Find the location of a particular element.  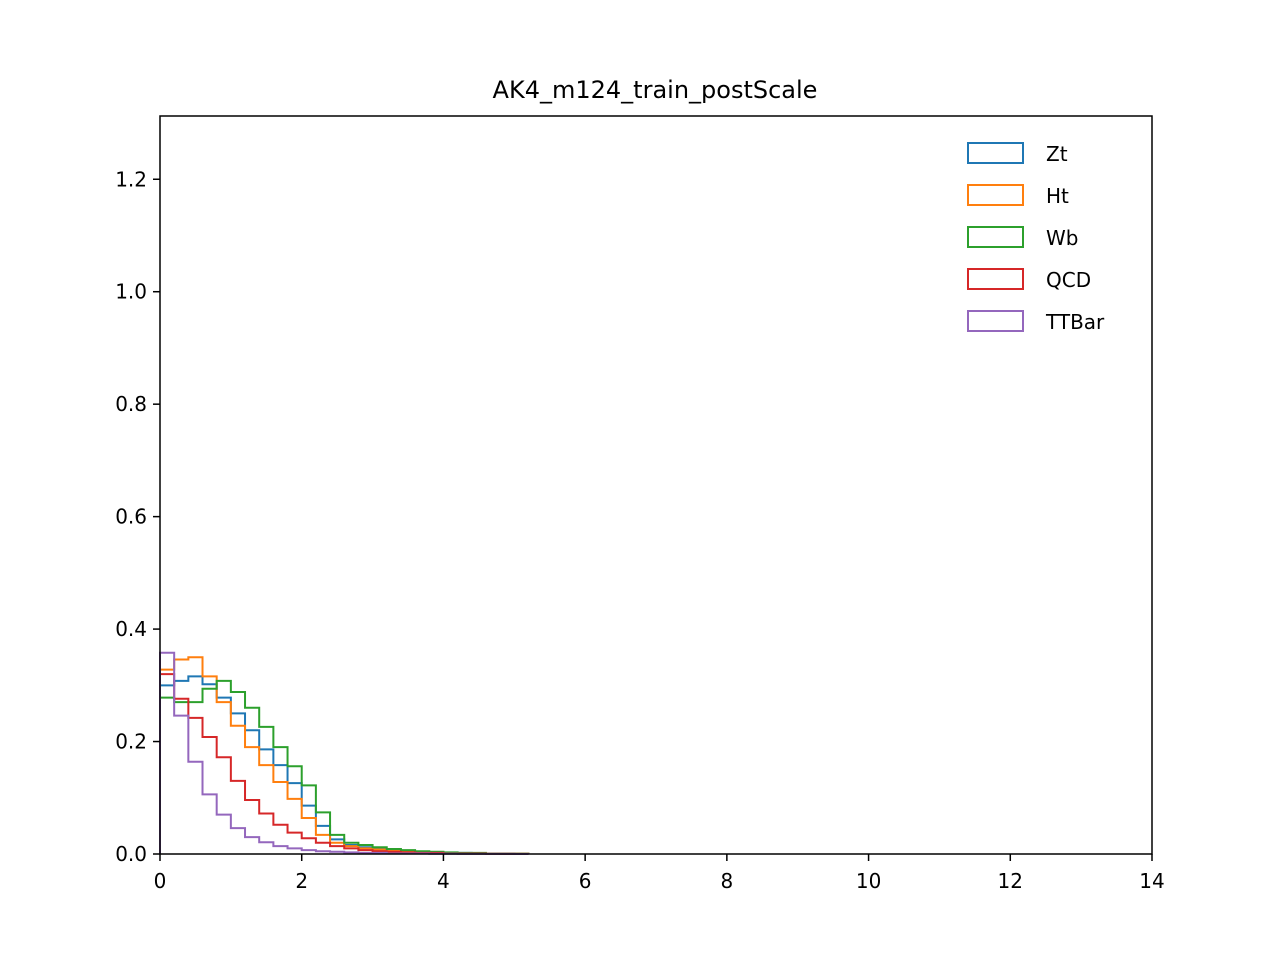

legend-label: Wb is located at coordinates (1062, 238).